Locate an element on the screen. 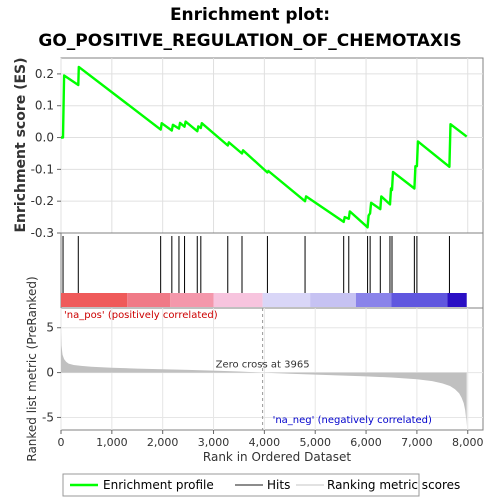 Image resolution: width=500 pixels, height=500 pixels. negative-correlation-label: 'na_neg' (negatively correlated) is located at coordinates (352, 420).